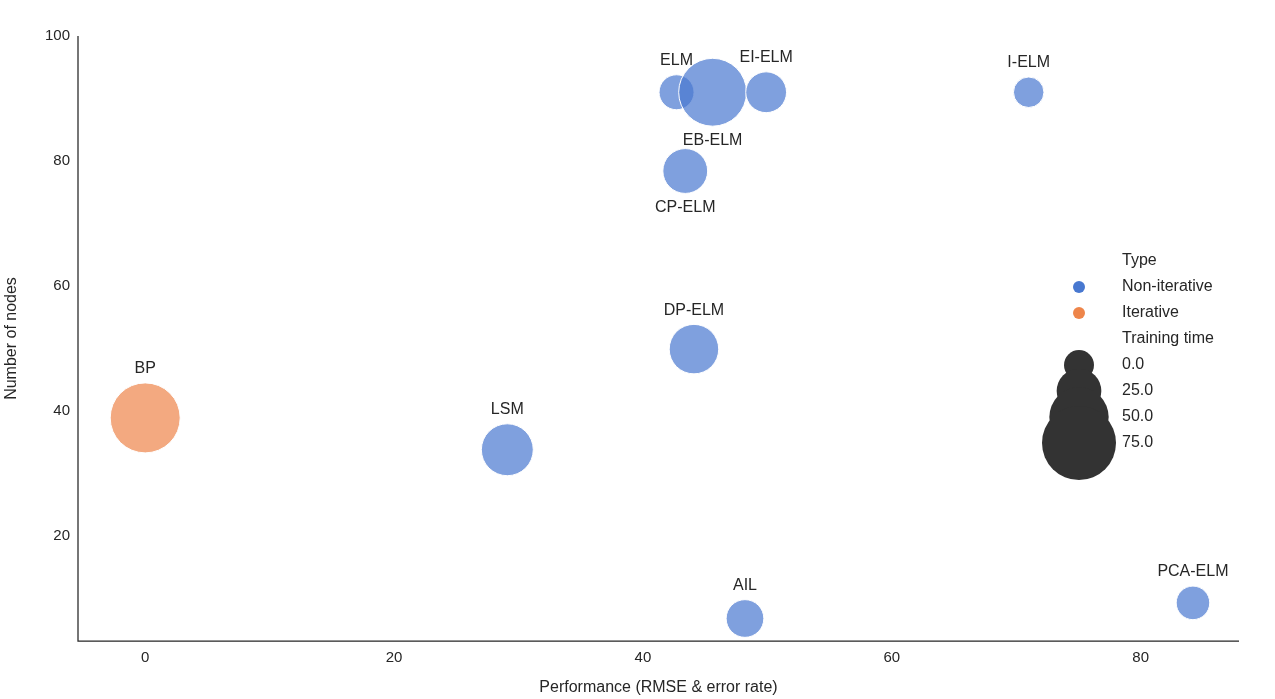  What do you see at coordinates (61, 285) in the screenshot?
I see `y-tick-label: 60` at bounding box center [61, 285].